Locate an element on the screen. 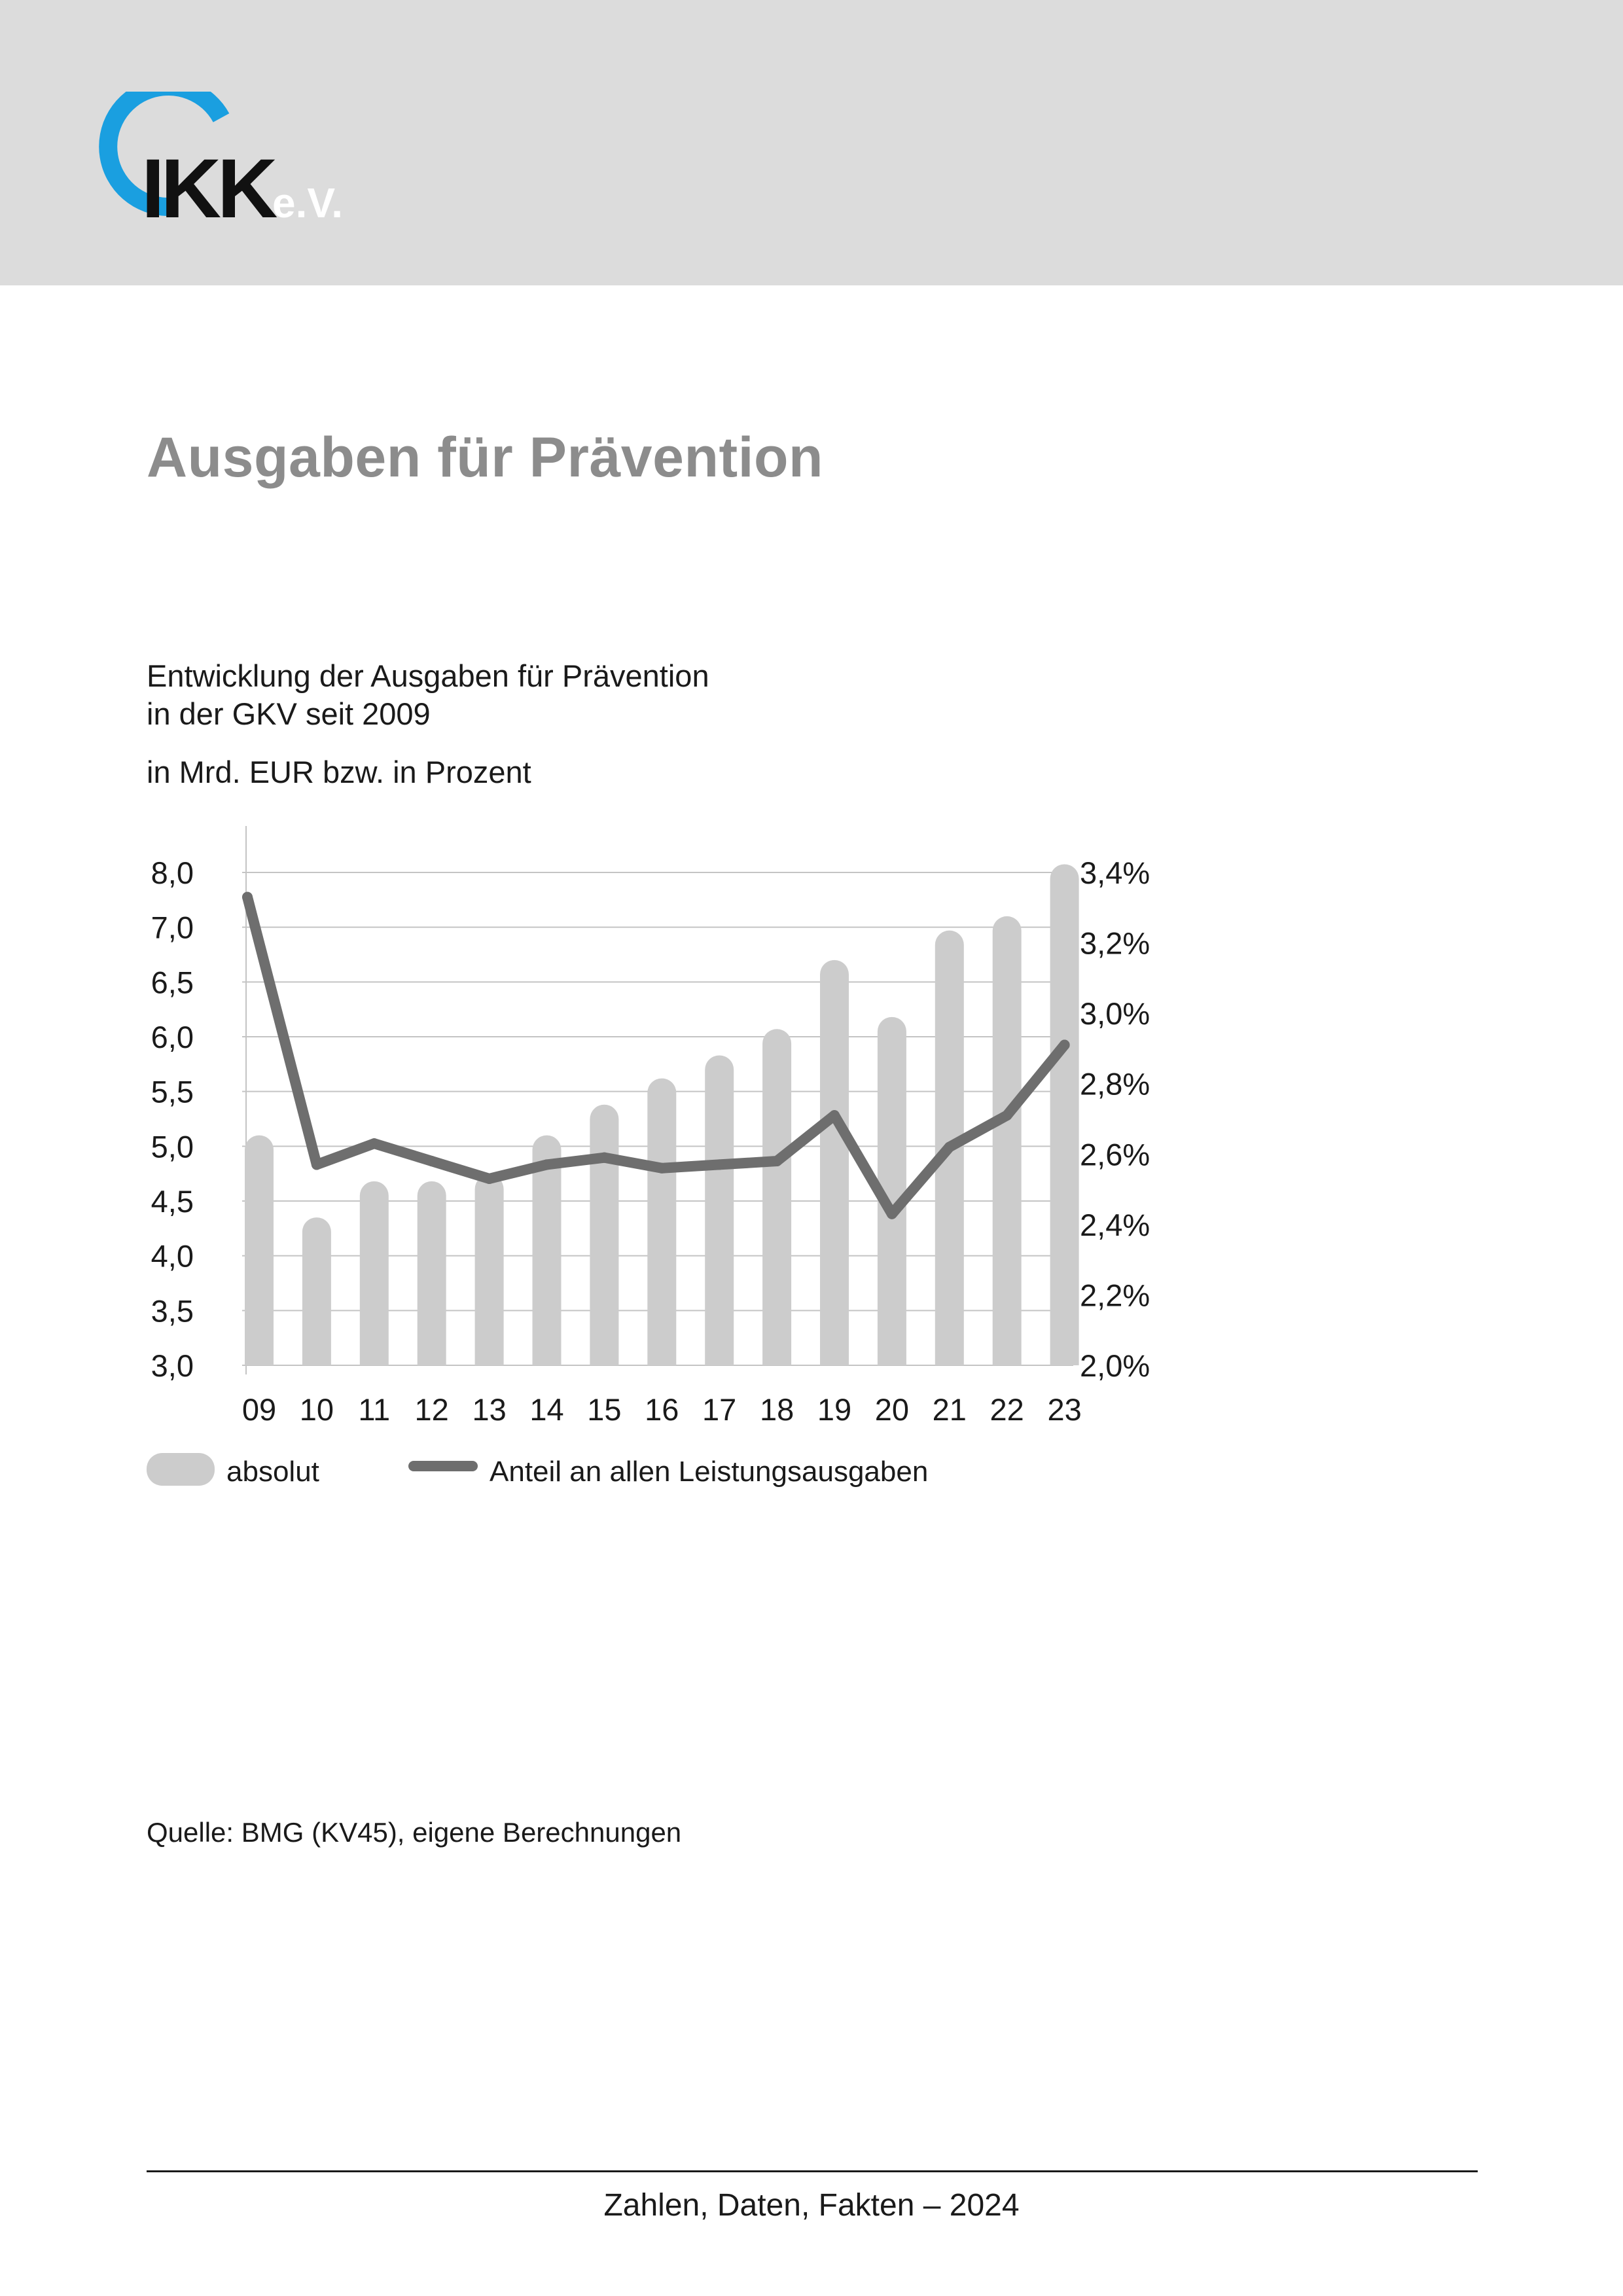 The width and height of the screenshot is (1623, 2296). x-tick-label: 15 is located at coordinates (604, 1409).